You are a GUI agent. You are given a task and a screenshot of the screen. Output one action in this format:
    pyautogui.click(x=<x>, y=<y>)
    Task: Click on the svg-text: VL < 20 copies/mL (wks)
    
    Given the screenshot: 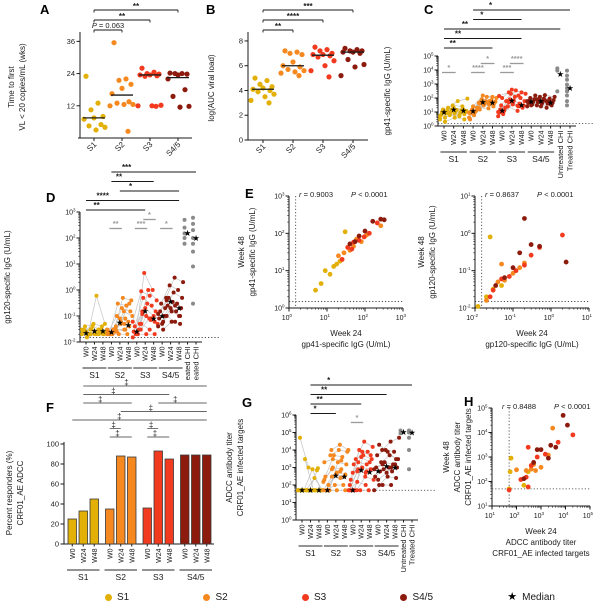 What is the action you would take?
    pyautogui.click(x=22, y=87)
    